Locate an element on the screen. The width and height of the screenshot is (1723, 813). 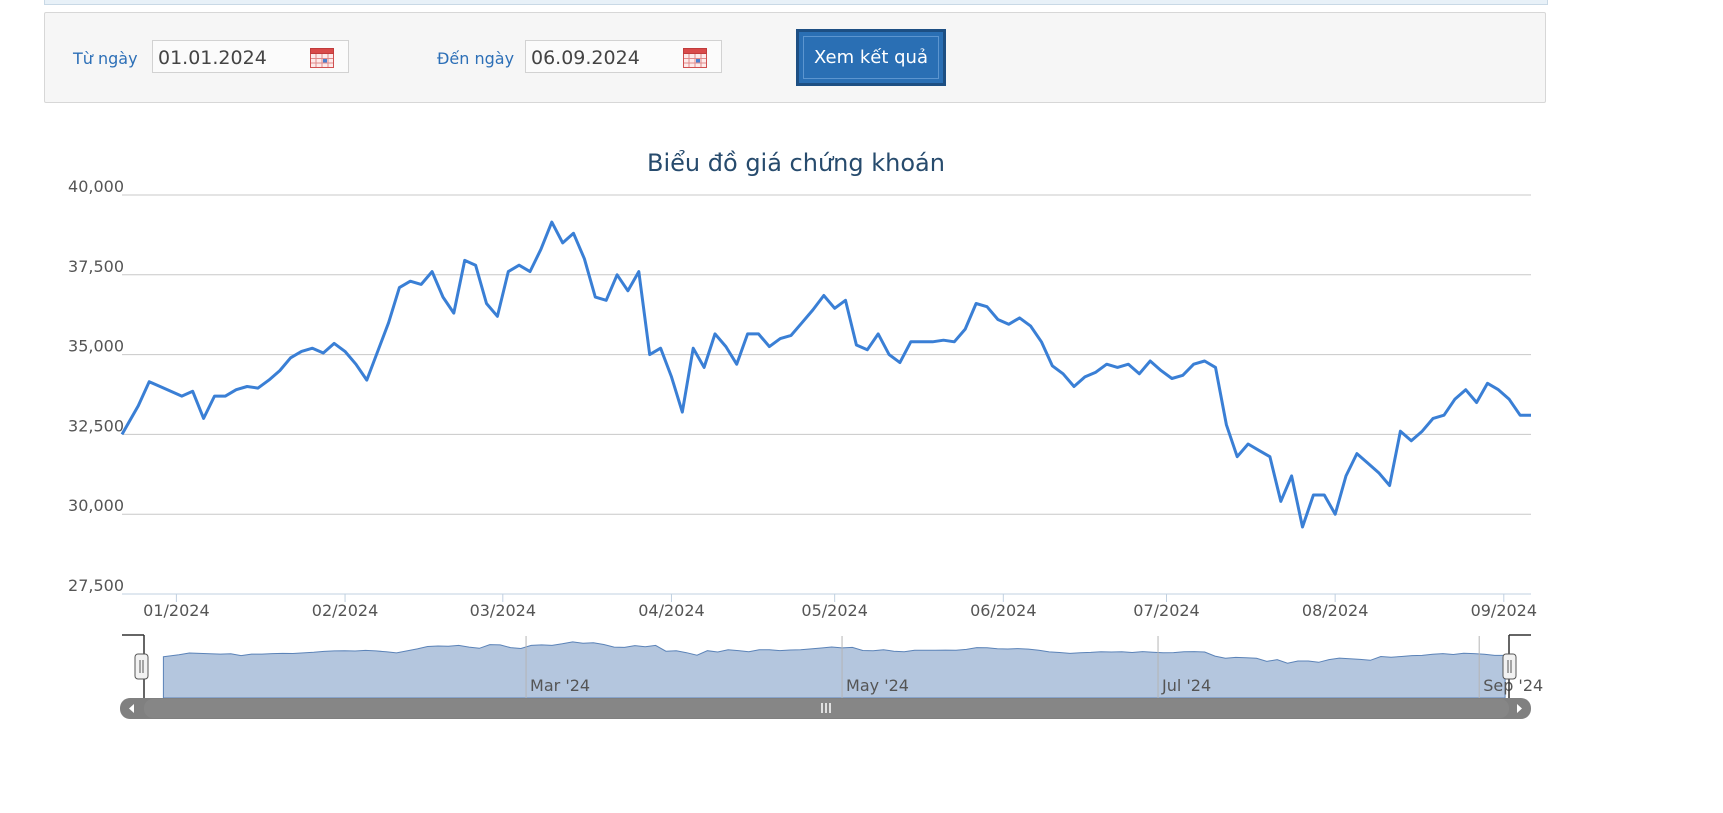
navigator-left-handle is located at coordinates (141, 666).